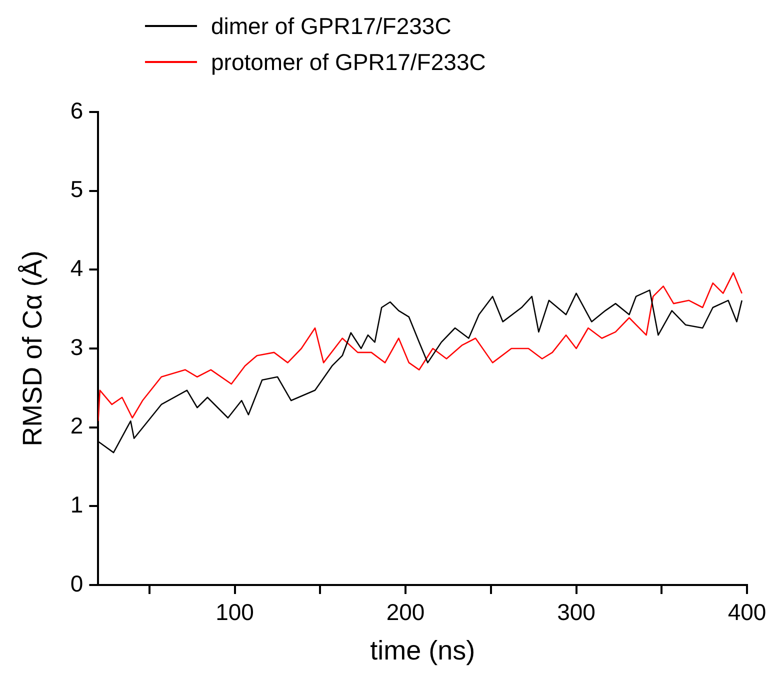  What do you see at coordinates (77, 189) in the screenshot?
I see `y-tick-label: 5` at bounding box center [77, 189].